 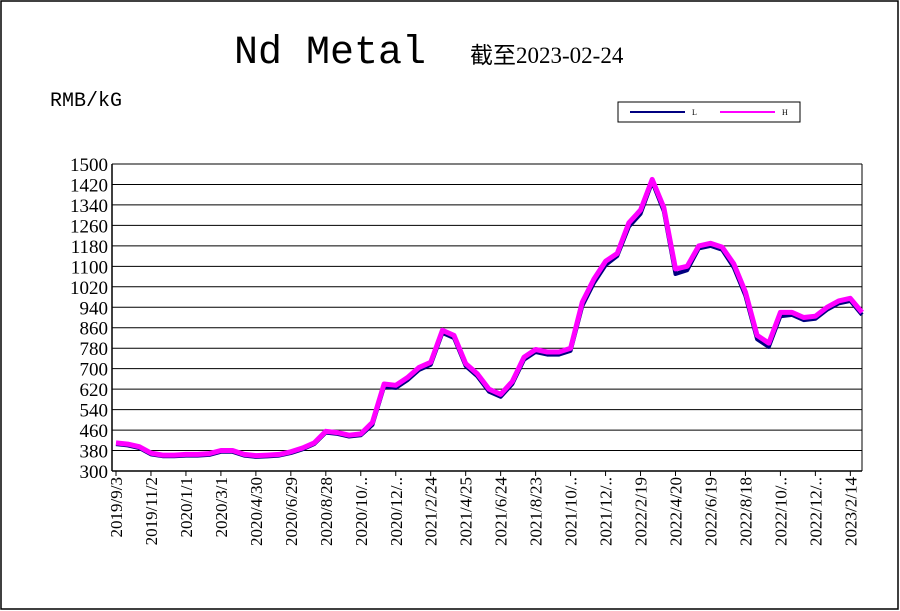 I want to click on x-tick-label: 2019/11/2, so click(x=151, y=511).